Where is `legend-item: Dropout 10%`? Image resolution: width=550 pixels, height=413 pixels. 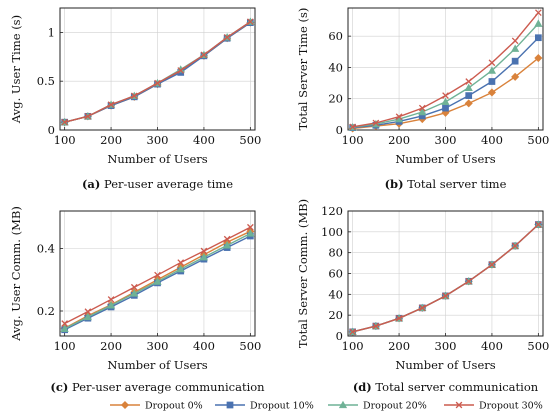 legend-item: Dropout 10% is located at coordinates (264, 406).